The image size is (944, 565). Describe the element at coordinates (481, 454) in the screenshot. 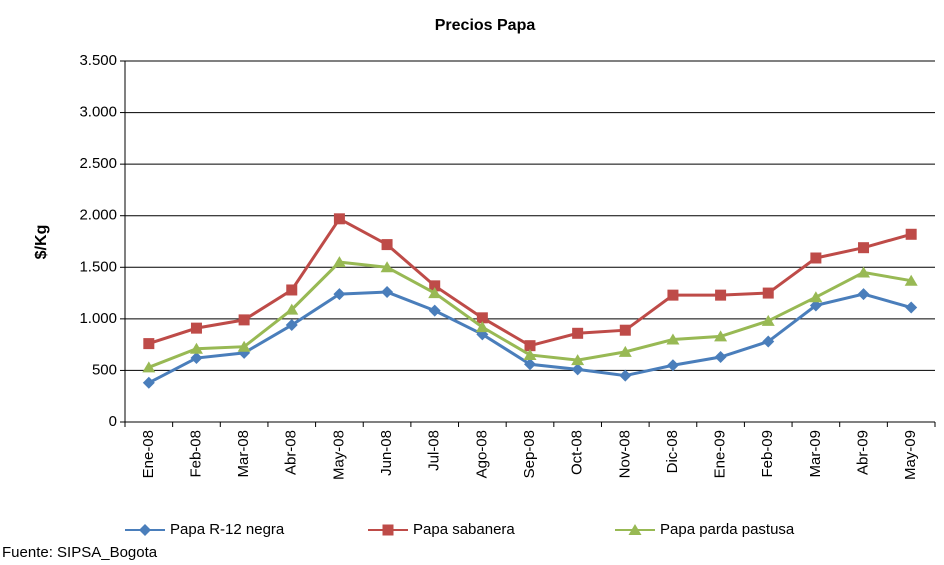

I see `x-tick-label: Ago-08` at that location.